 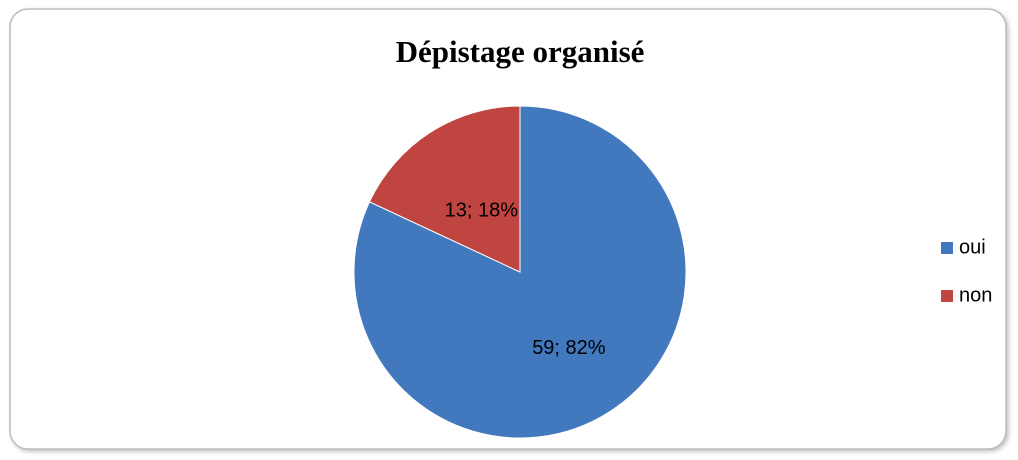 I want to click on chart-title: Dépistage organisé, so click(x=520, y=51).